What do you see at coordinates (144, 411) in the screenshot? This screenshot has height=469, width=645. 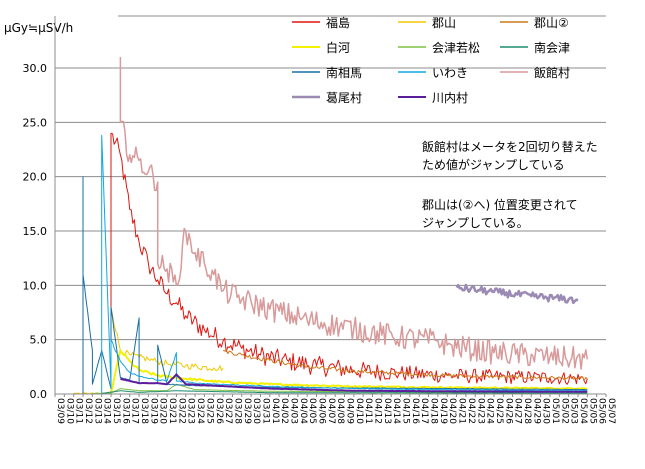 I see `x-tick-label: 03/18` at bounding box center [144, 411].